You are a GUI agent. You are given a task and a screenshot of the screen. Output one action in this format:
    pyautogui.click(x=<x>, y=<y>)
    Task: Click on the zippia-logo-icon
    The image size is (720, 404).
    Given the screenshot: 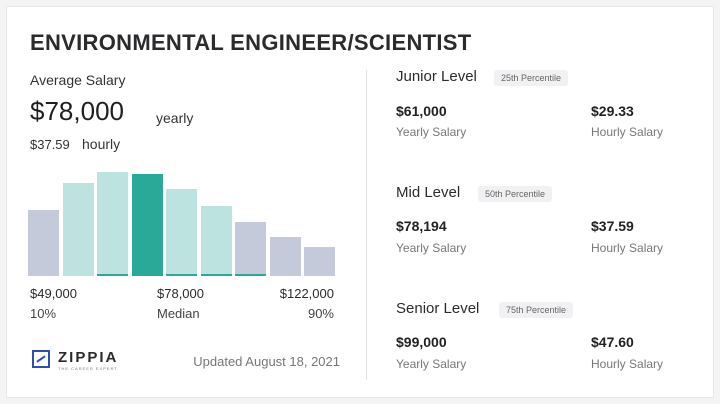 What is the action you would take?
    pyautogui.click(x=41, y=359)
    